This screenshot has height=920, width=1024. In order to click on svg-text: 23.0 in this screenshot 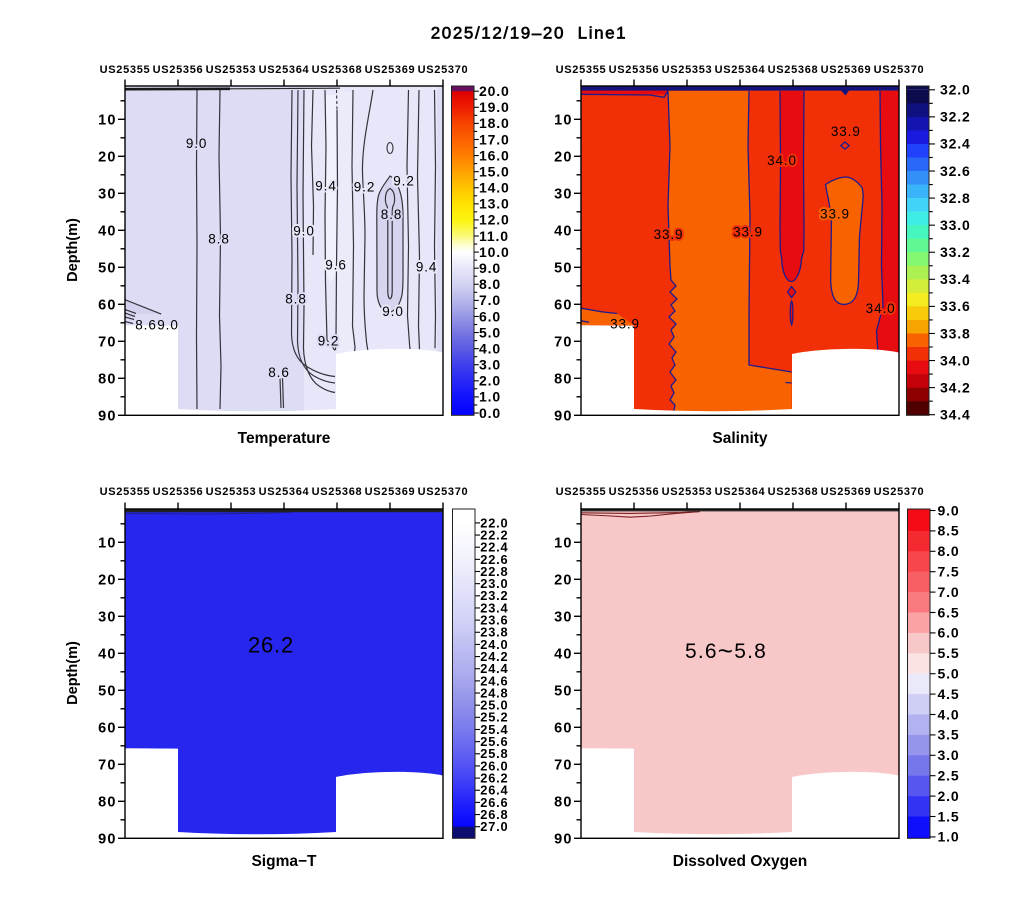, I will do `click(494, 583)`.